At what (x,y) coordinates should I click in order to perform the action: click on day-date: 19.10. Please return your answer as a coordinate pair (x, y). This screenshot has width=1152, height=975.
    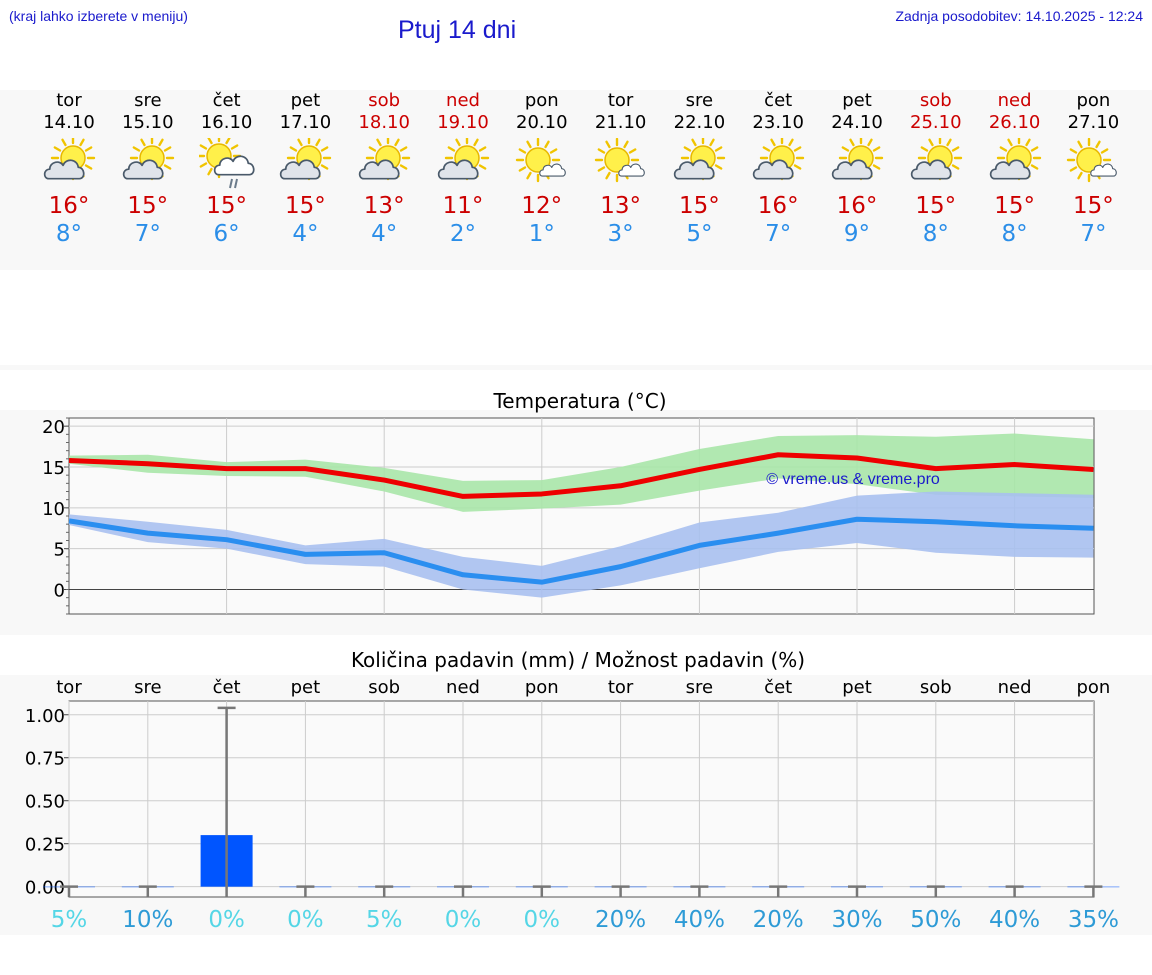
    Looking at the image, I should click on (463, 122).